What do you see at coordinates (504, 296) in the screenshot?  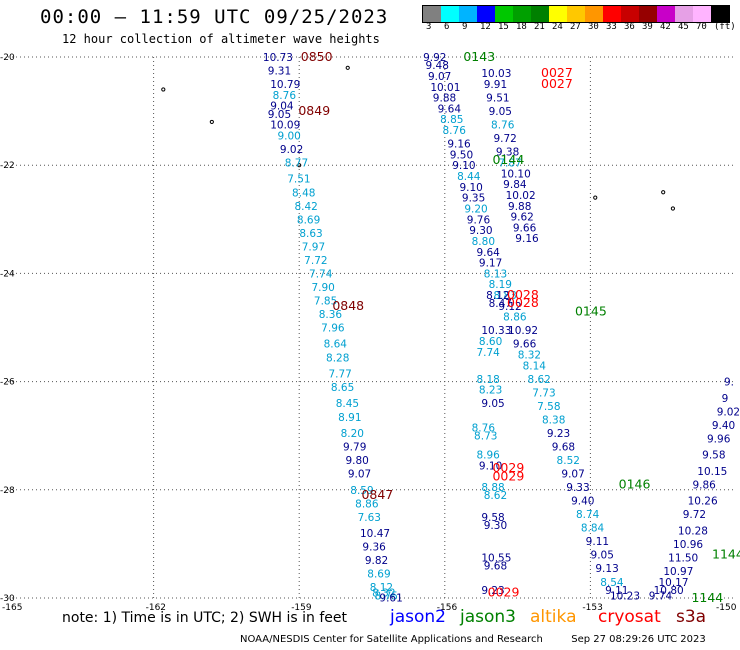 I see `wave-height-label: 8.83` at bounding box center [504, 296].